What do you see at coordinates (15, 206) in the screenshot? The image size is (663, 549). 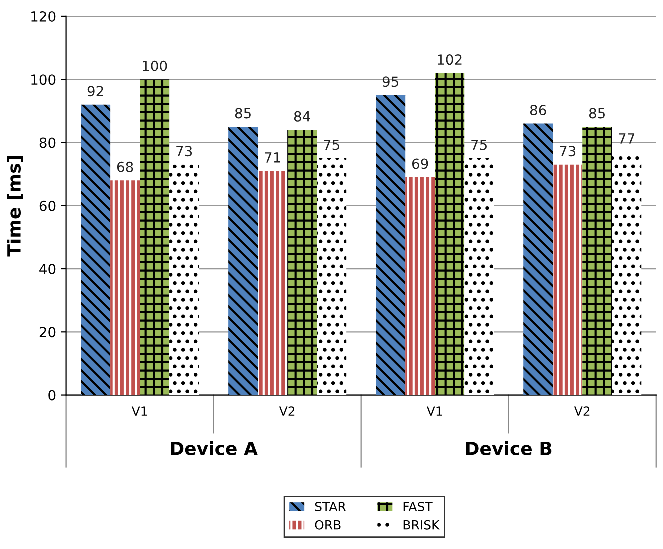 I see `y-axis-title: Time [ms]` at bounding box center [15, 206].